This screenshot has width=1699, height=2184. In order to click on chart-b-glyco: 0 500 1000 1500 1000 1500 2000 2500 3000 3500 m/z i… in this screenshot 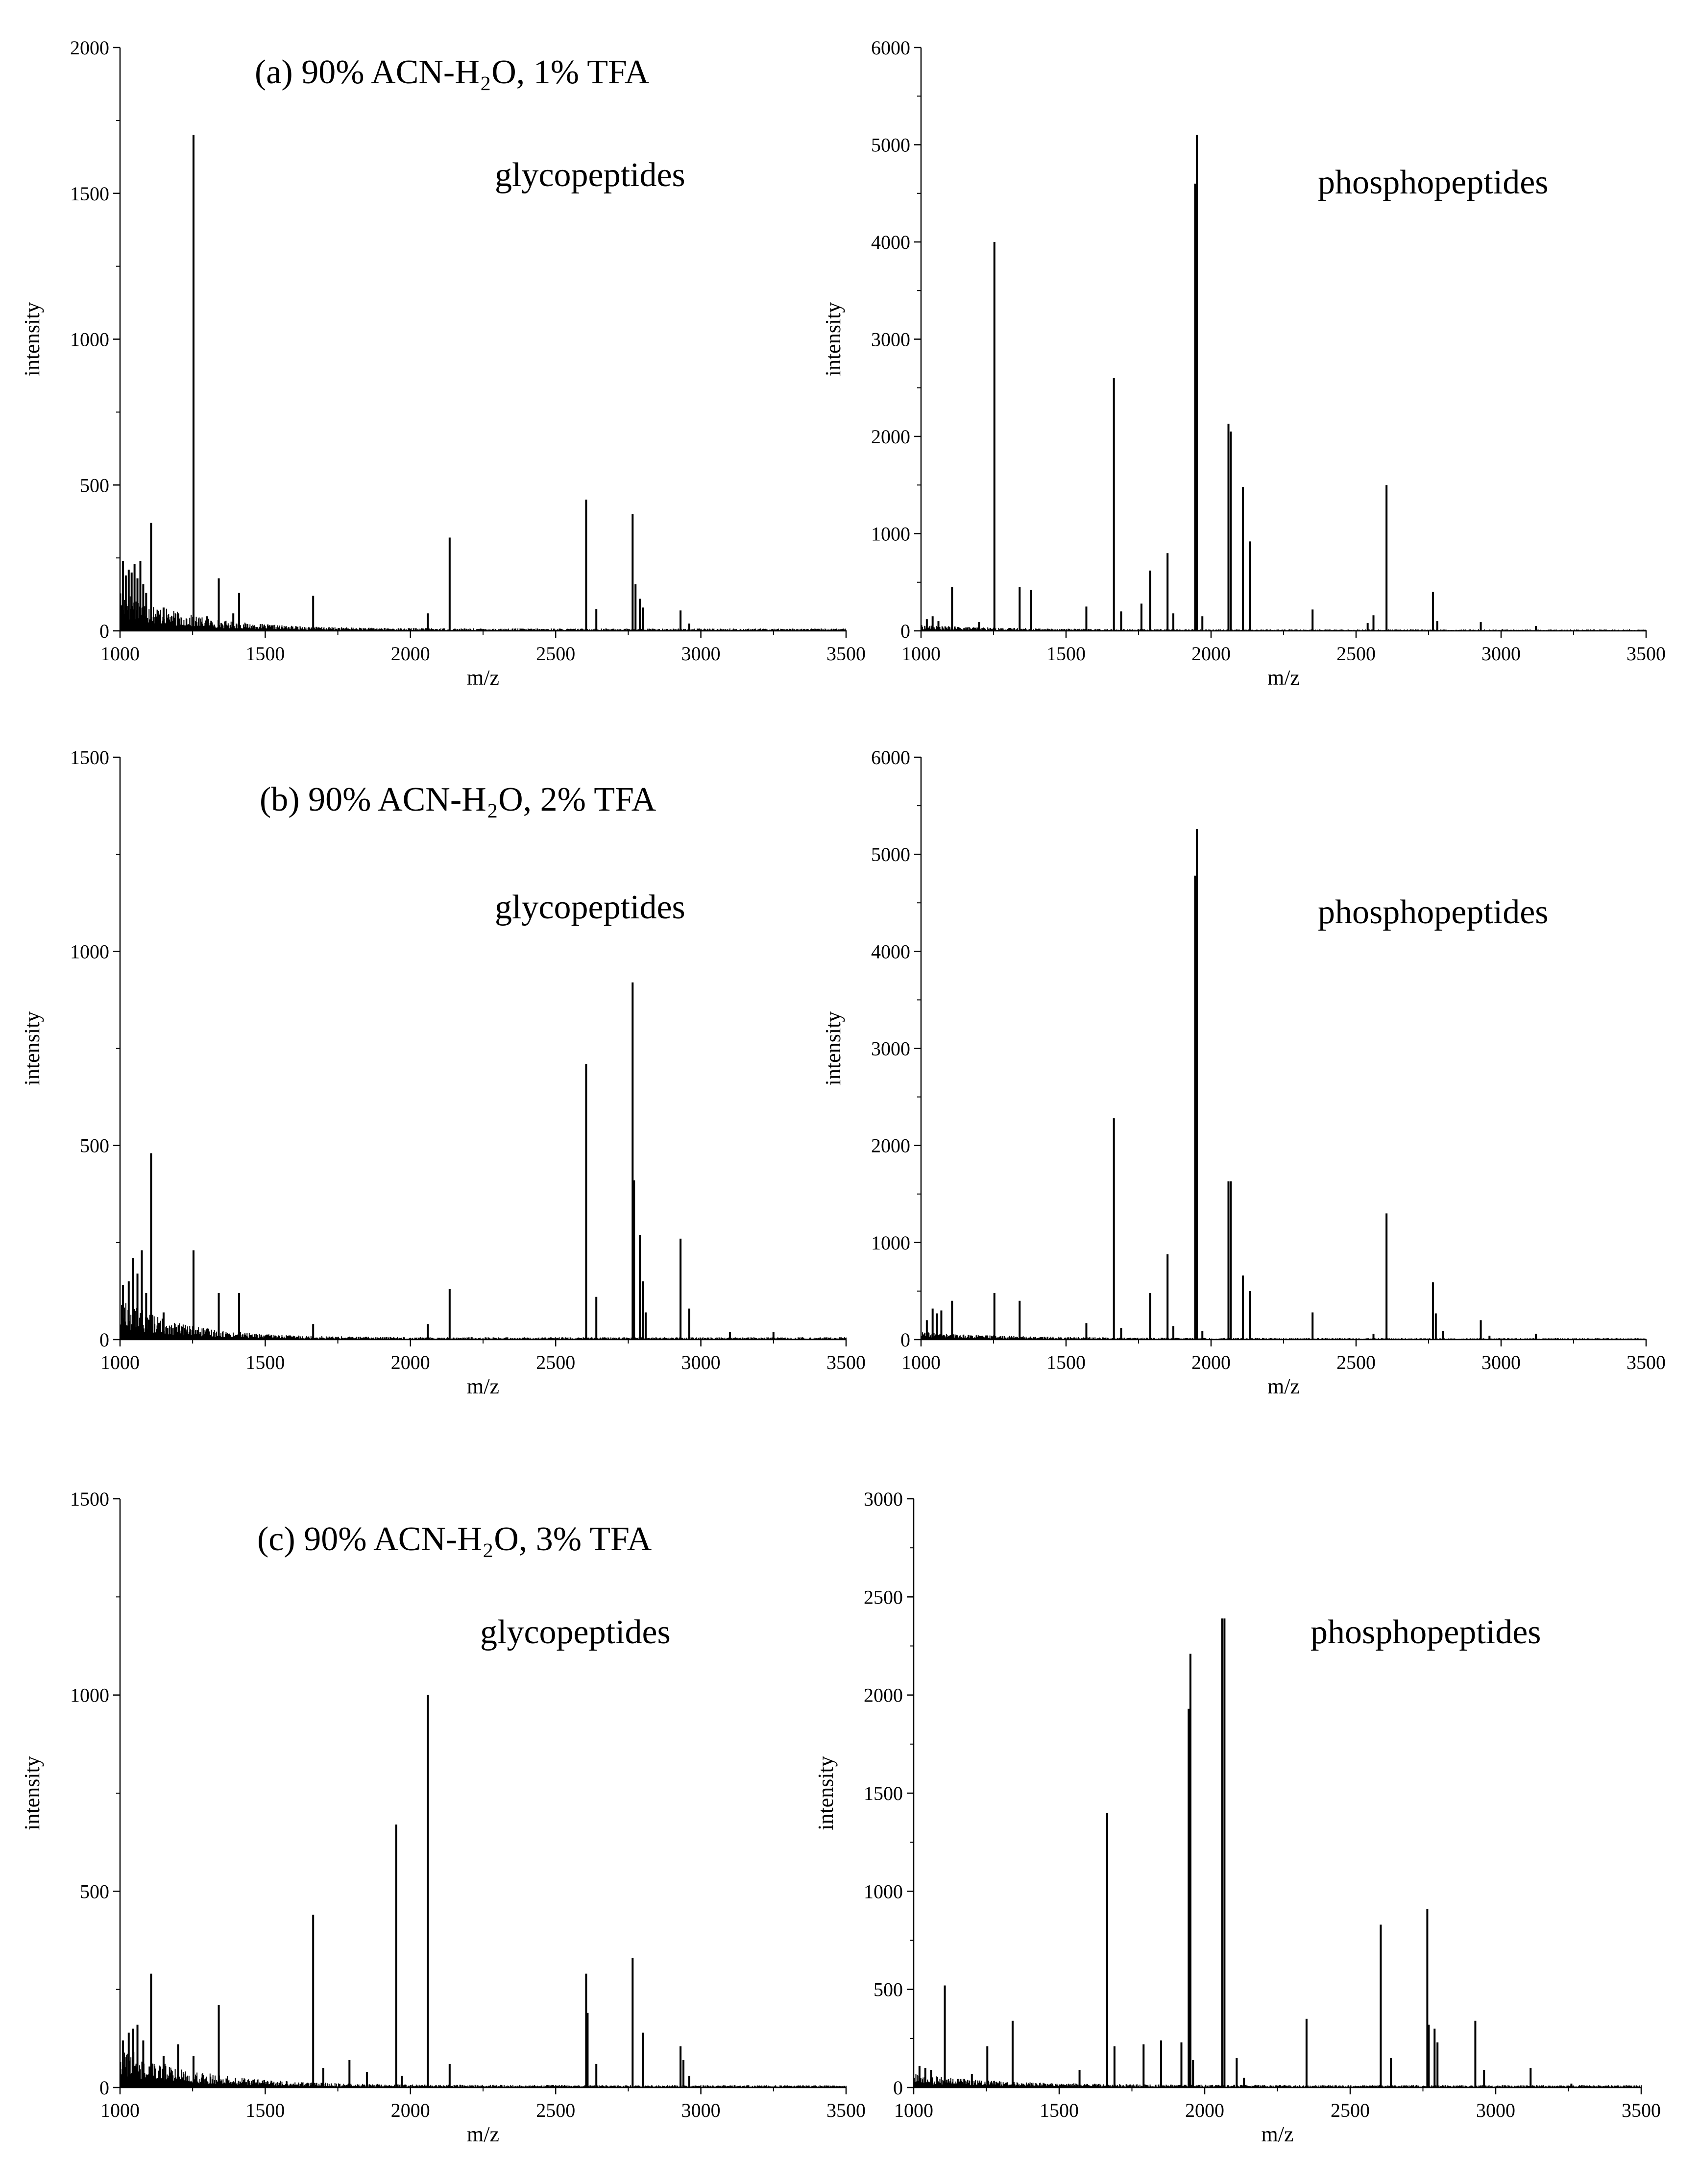, I will do `click(443, 1072)`.